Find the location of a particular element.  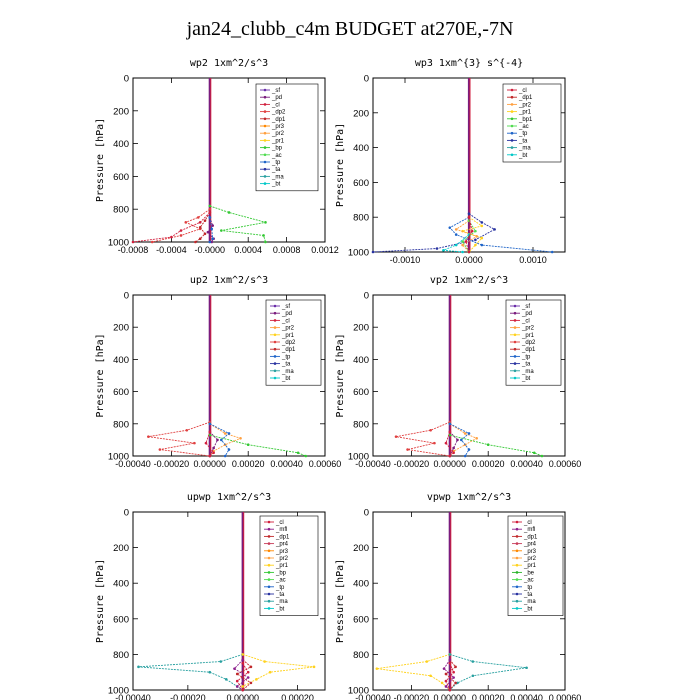

plot-frame is located at coordinates (469, 375).